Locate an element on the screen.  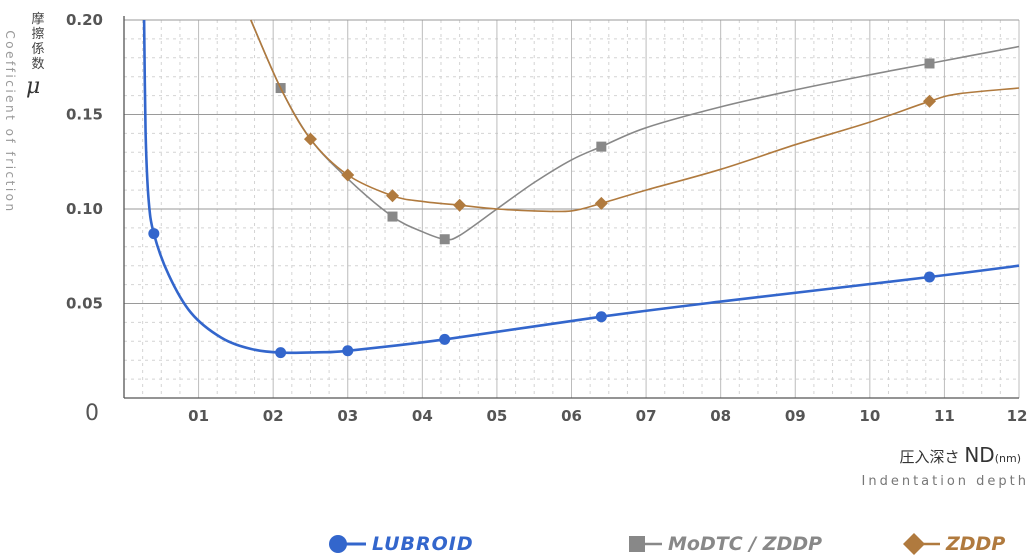
legend-item-zddp: ZDDP is located at coordinates (953, 544).